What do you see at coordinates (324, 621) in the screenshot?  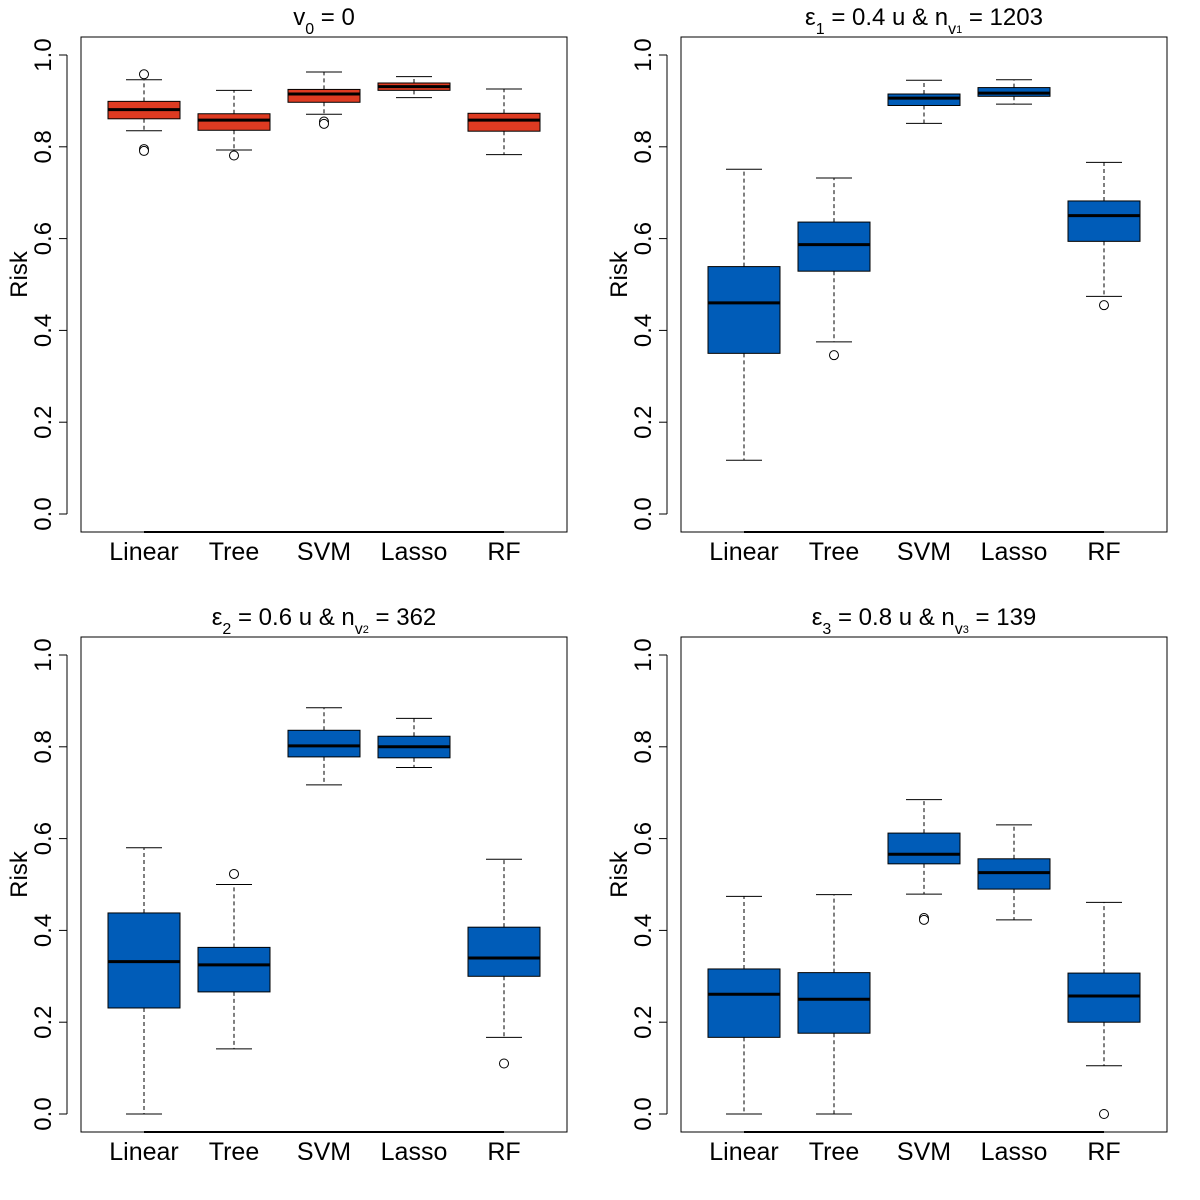 I see `chart-title: ε2 = 0.6 u & nv2 = 362` at bounding box center [324, 621].